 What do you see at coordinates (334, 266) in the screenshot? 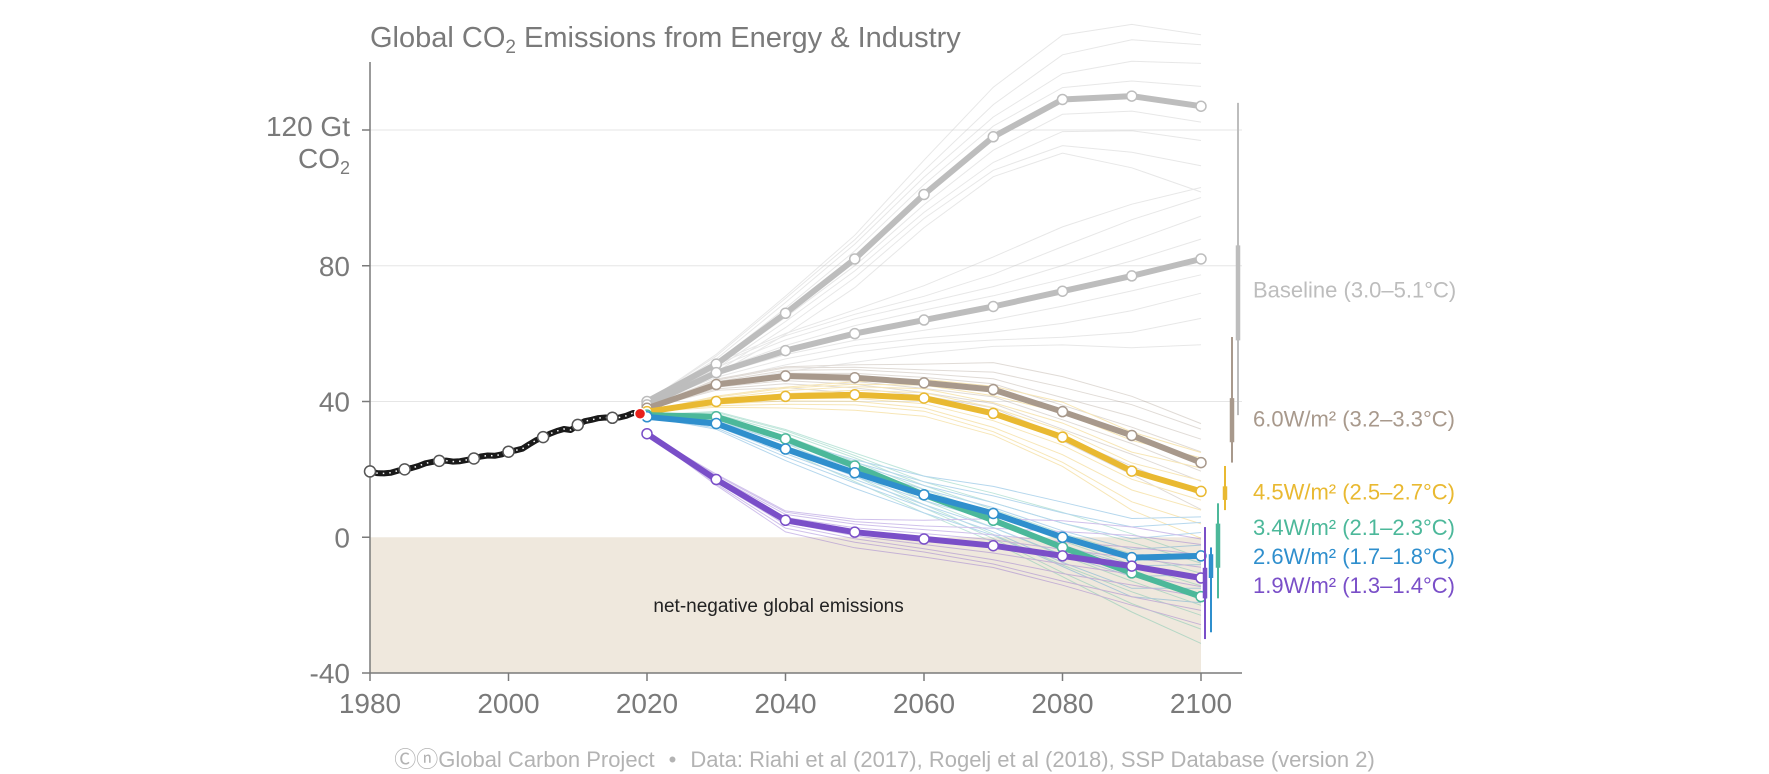
I see `y-tick-label: 80` at bounding box center [334, 266].